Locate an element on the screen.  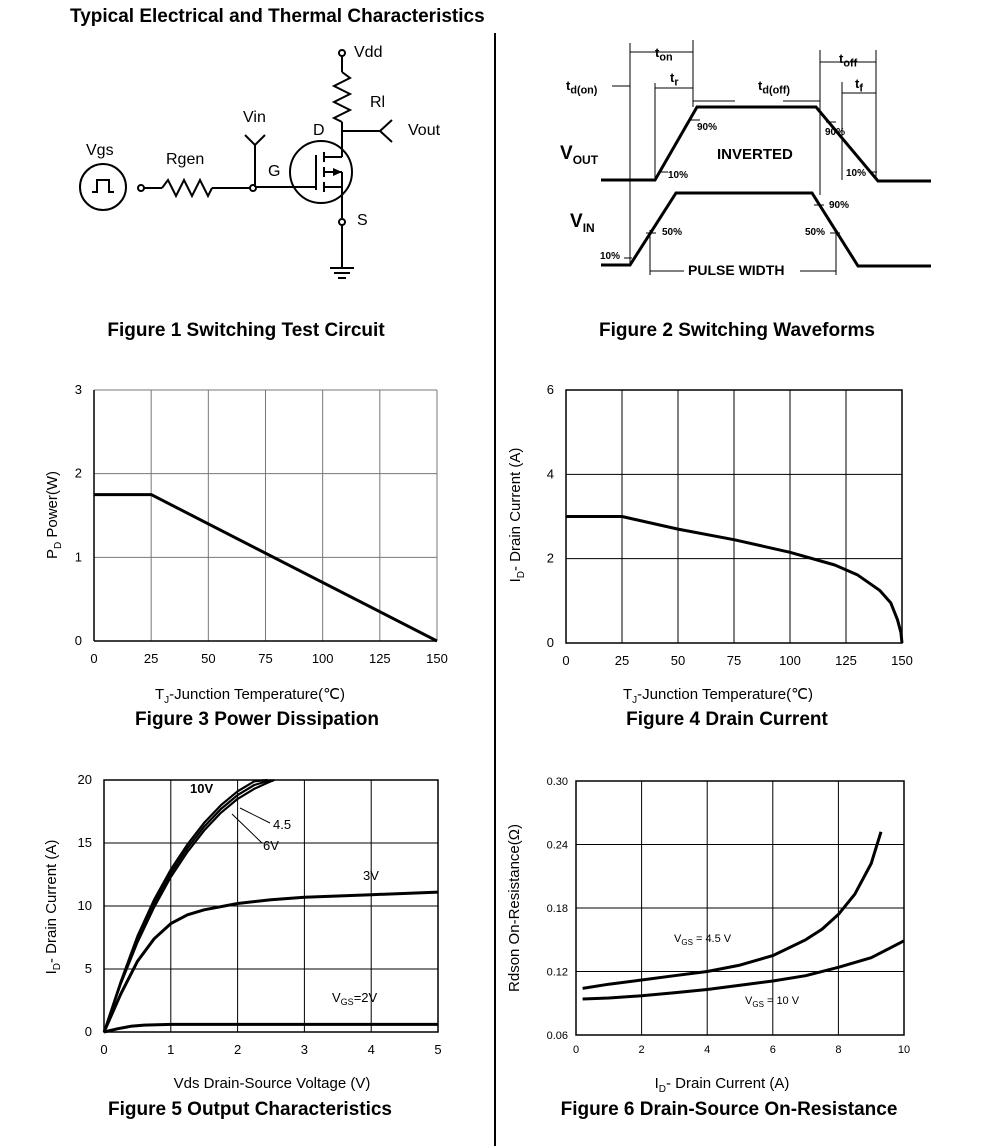
fig3-xtick-label: 100 is located at coordinates (323, 658).